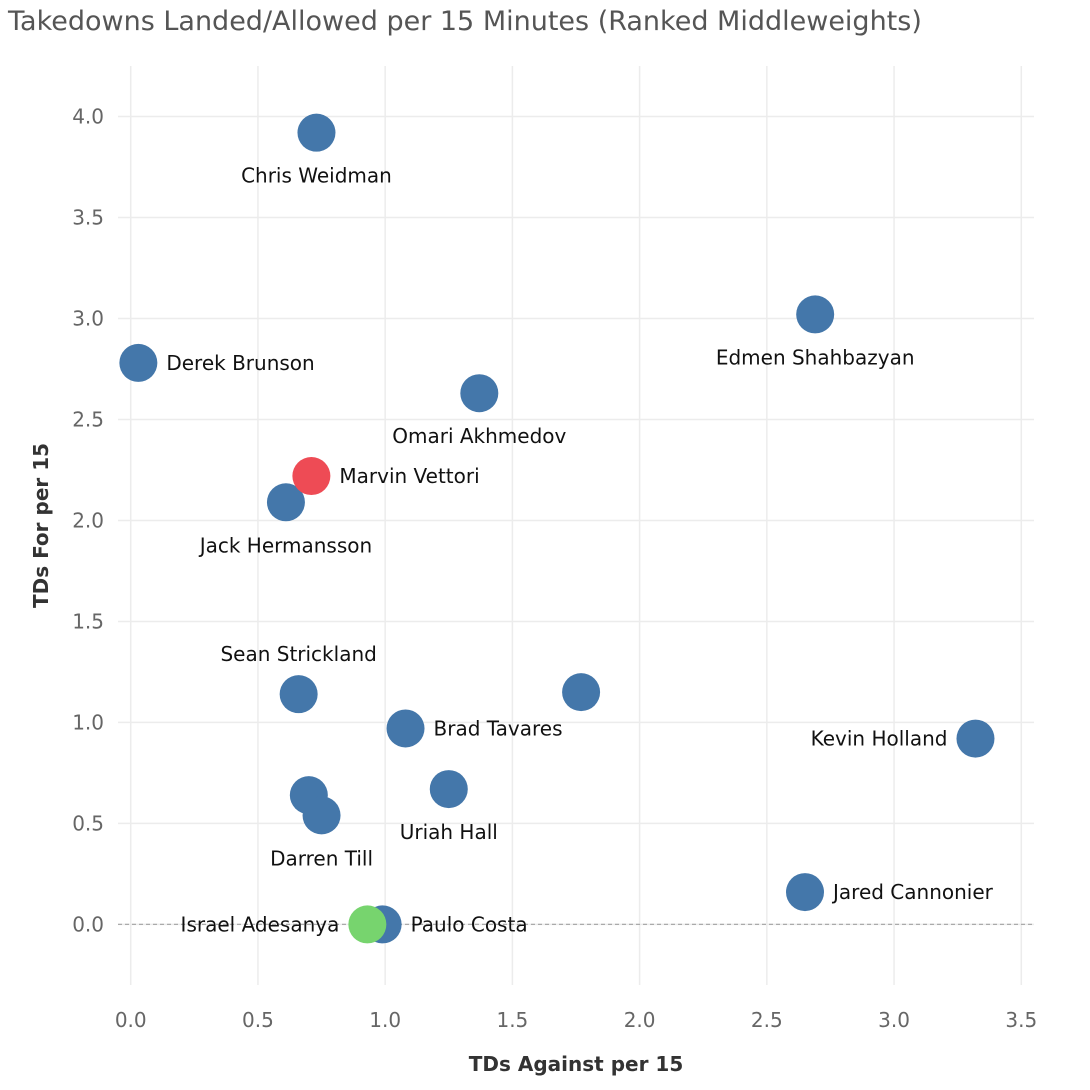 The width and height of the screenshot is (1090, 1090). I want to click on y-axis-title: TDs For per 15, so click(41, 525).